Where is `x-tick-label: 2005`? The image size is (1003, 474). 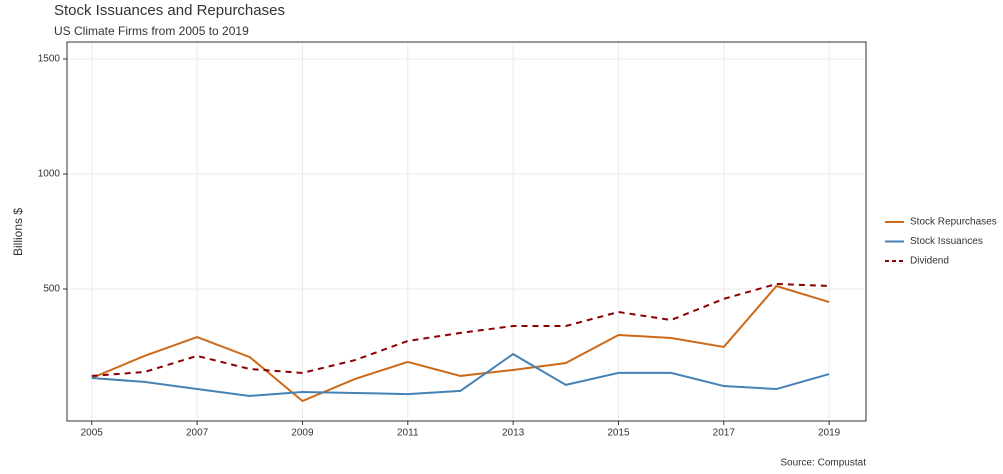
x-tick-label: 2005 is located at coordinates (92, 433).